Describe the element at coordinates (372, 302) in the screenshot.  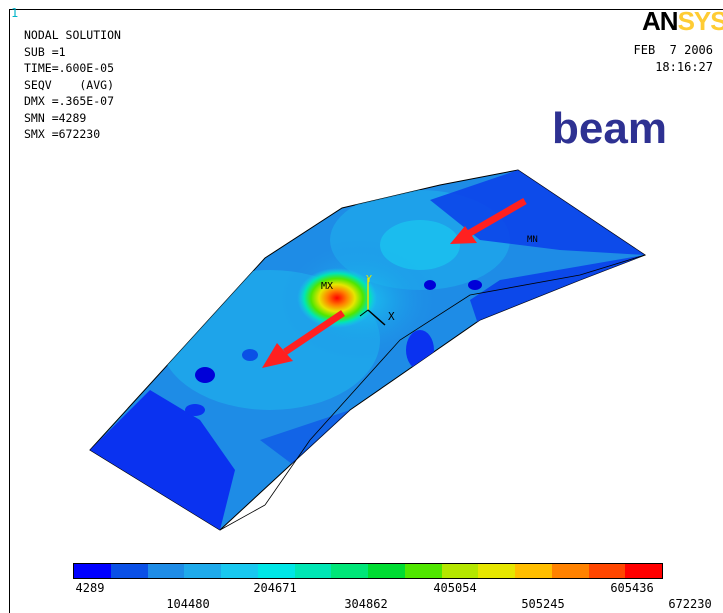
I see `axis-triad` at that location.